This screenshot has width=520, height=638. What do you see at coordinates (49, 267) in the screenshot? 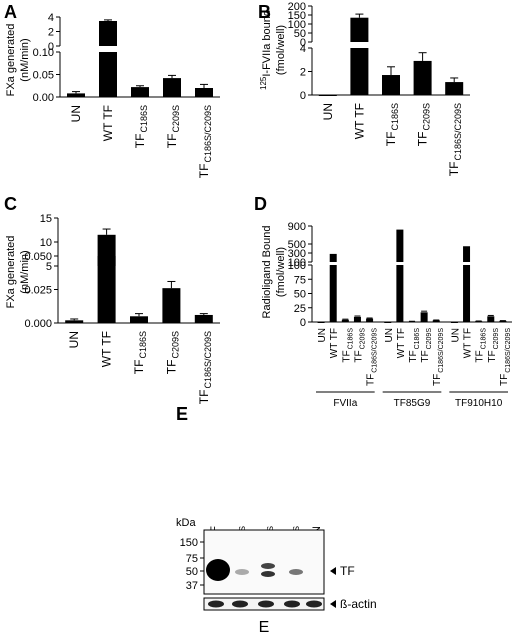
I see `panelC-tick-label-upper-0: 5` at bounding box center [49, 267].